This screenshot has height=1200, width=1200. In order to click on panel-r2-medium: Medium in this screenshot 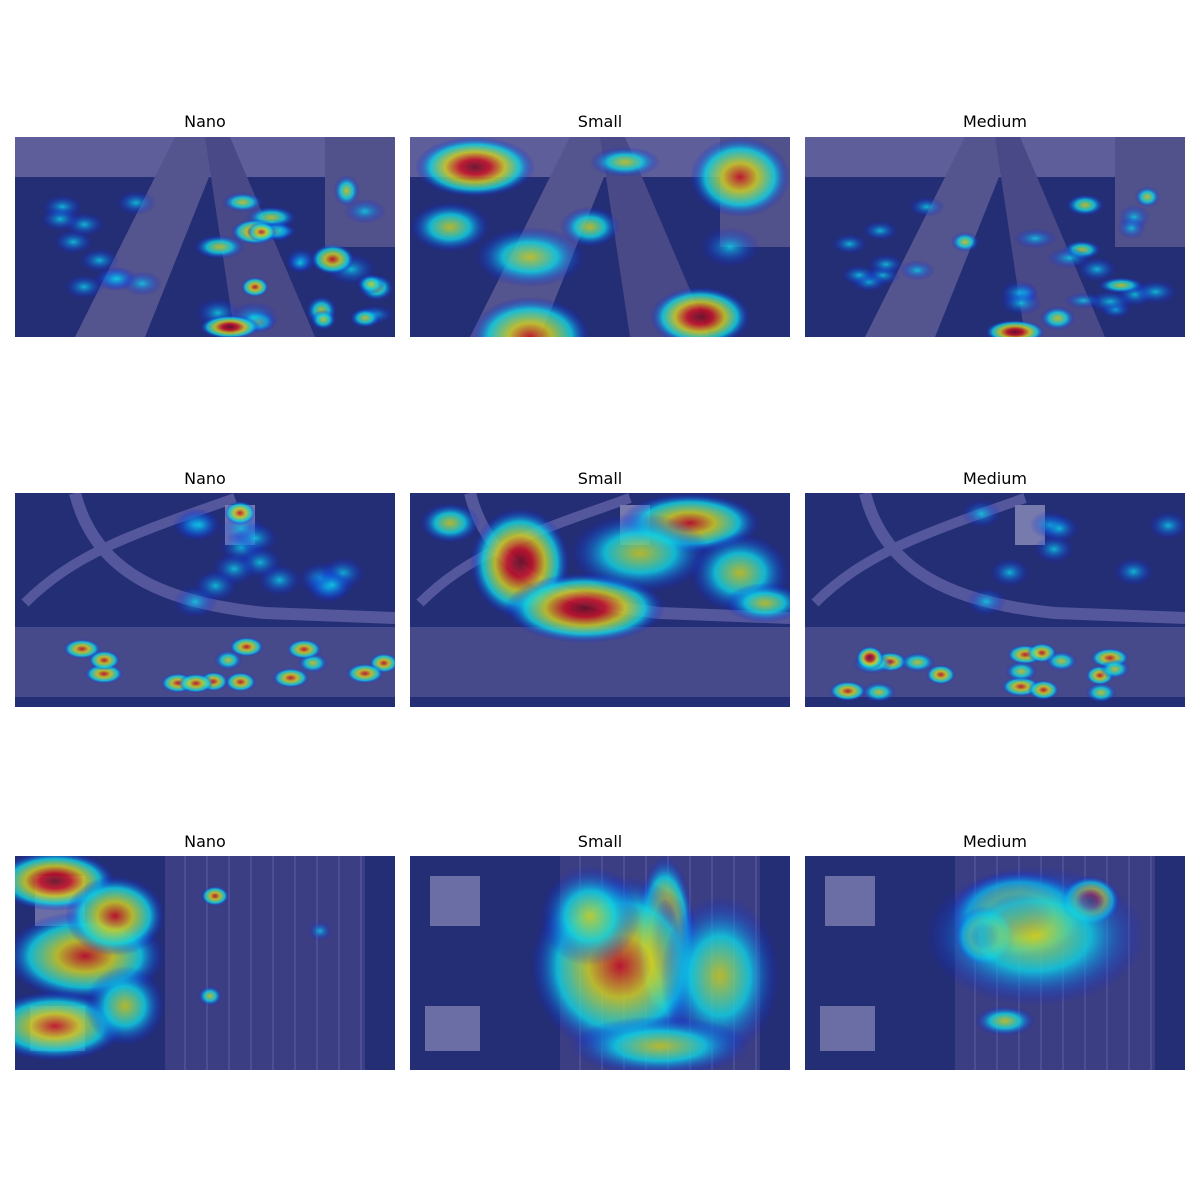, I will do `click(995, 588)`.